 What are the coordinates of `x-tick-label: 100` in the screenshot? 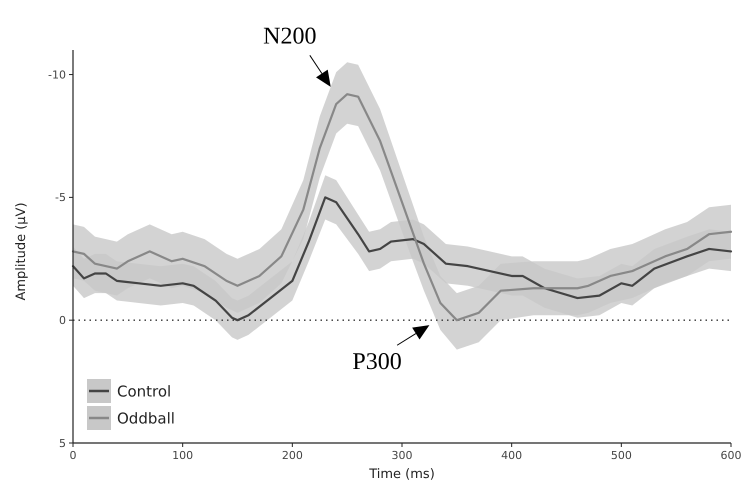 It's located at (183, 455).